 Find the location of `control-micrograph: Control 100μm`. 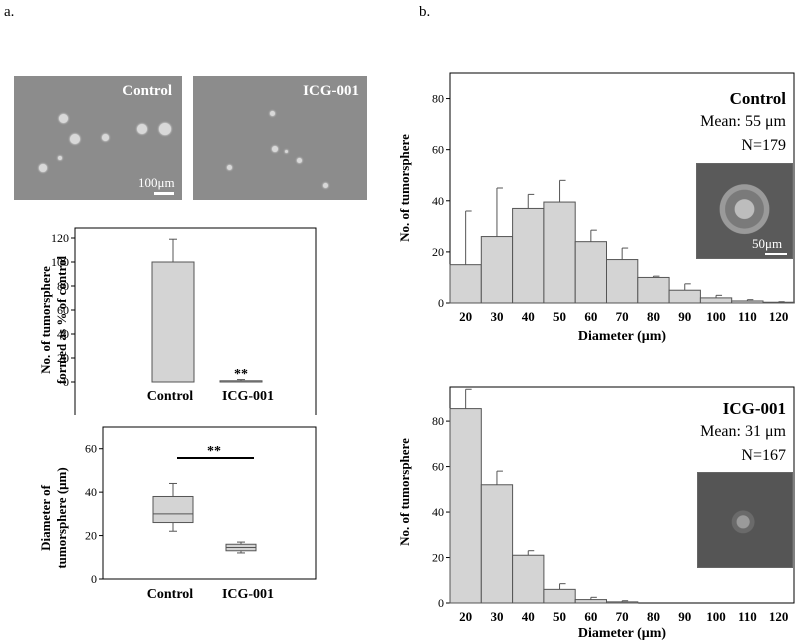

control-micrograph: Control 100μm is located at coordinates (98, 138).